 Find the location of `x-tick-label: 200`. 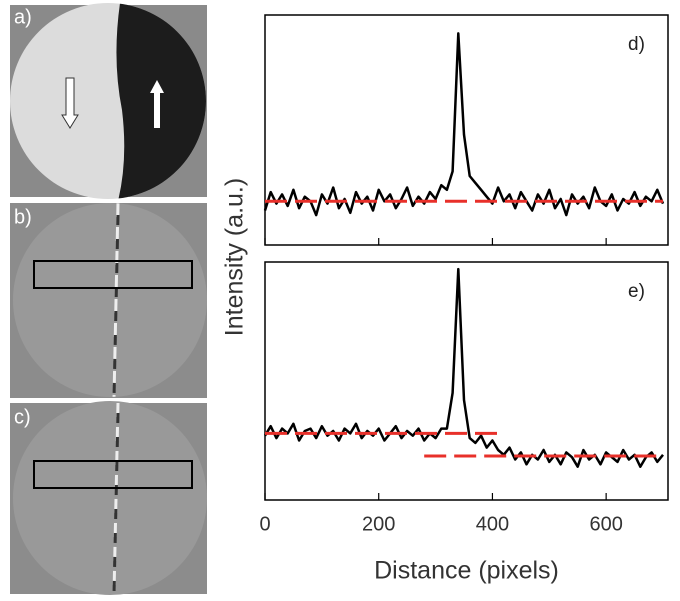

x-tick-label: 200 is located at coordinates (378, 524).